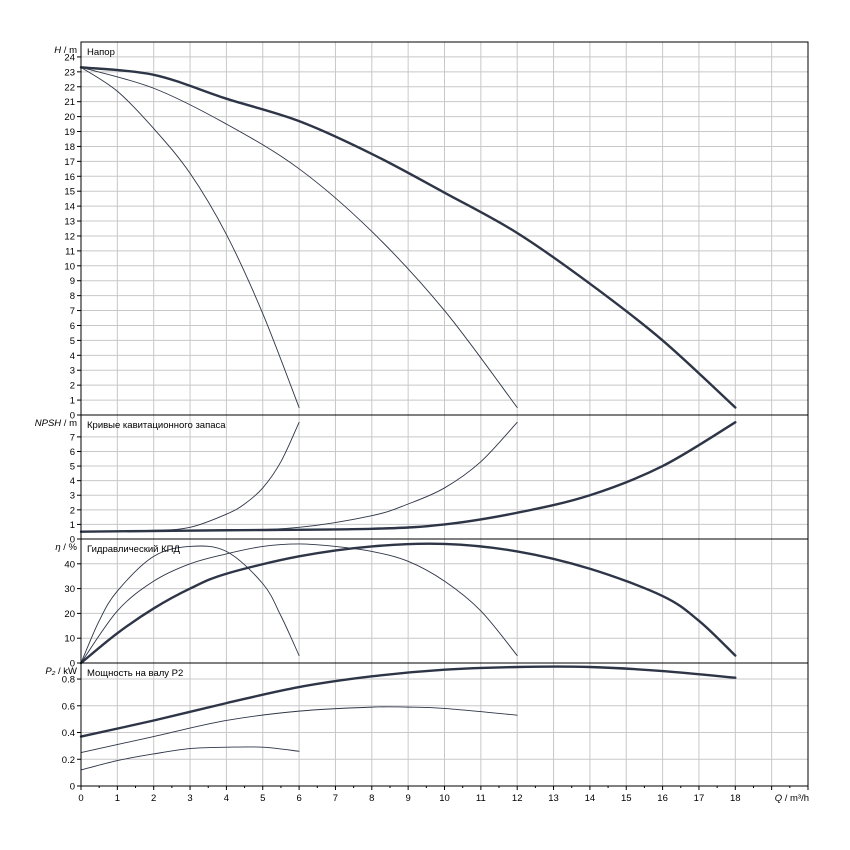 This screenshot has height=850, width=850. What do you see at coordinates (481, 798) in the screenshot?
I see `x-tick-label: 11` at bounding box center [481, 798].